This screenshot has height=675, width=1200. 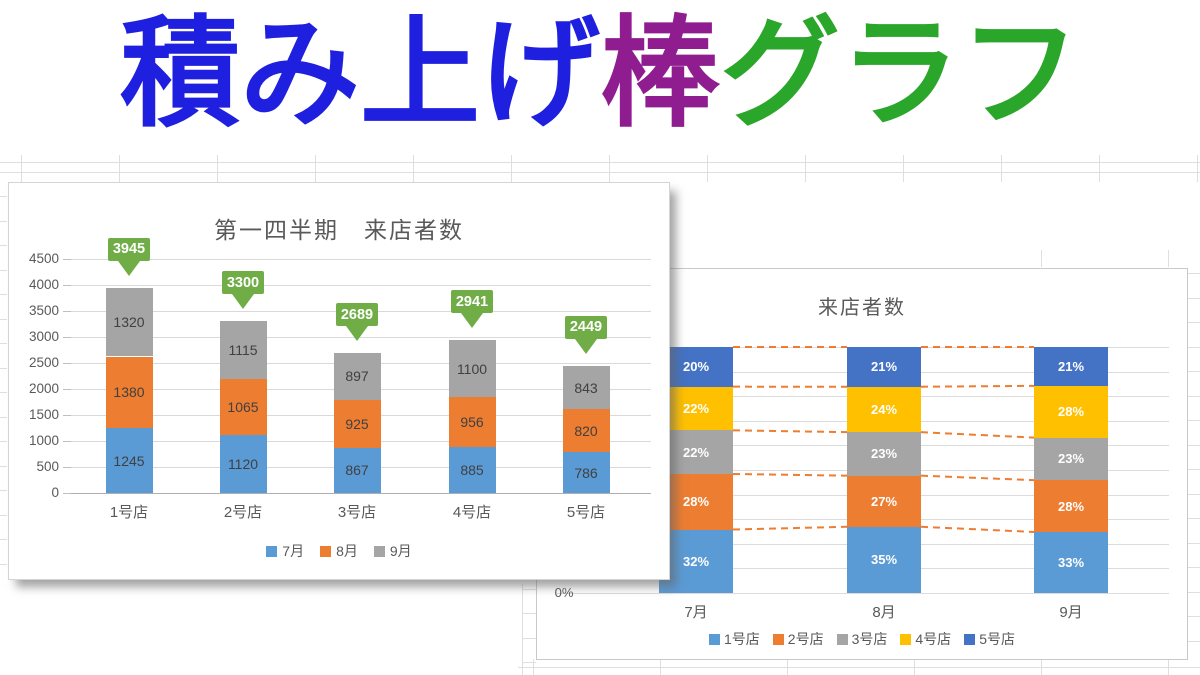 I want to click on x-axis-label: 9月, so click(x=1071, y=612).